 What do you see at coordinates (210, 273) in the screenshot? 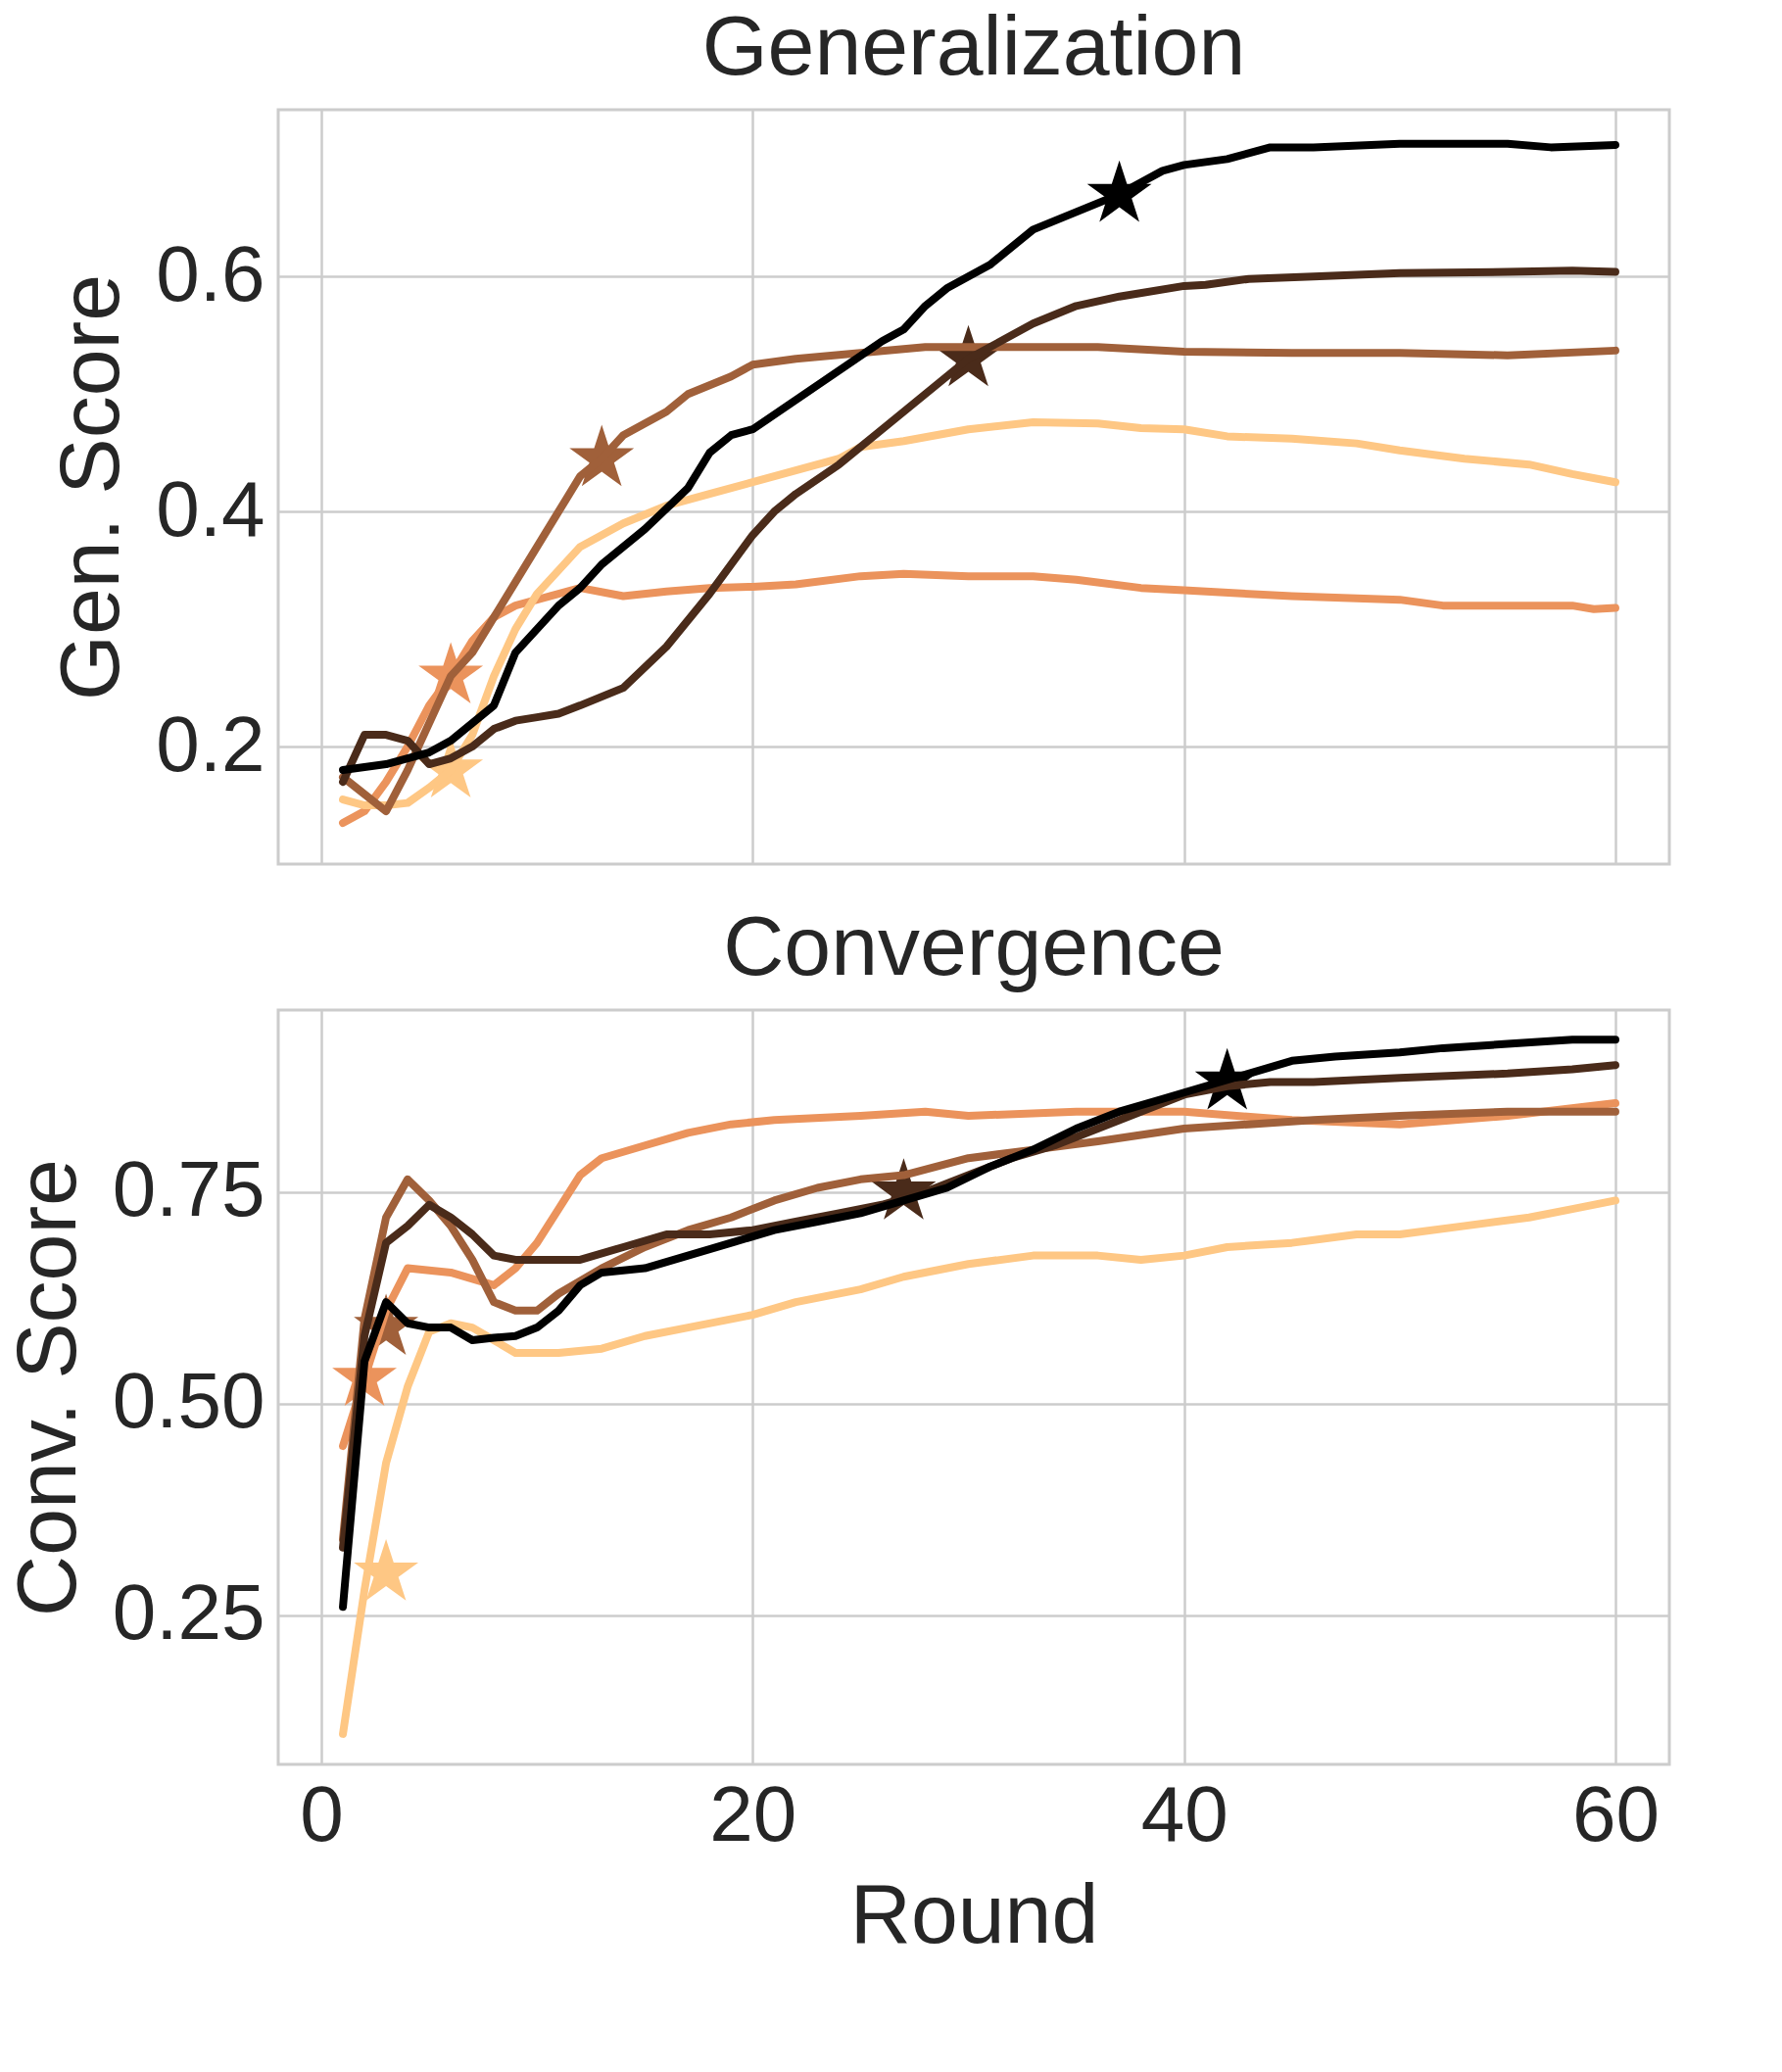
I see `y-tick-label: 0.6` at bounding box center [210, 273].